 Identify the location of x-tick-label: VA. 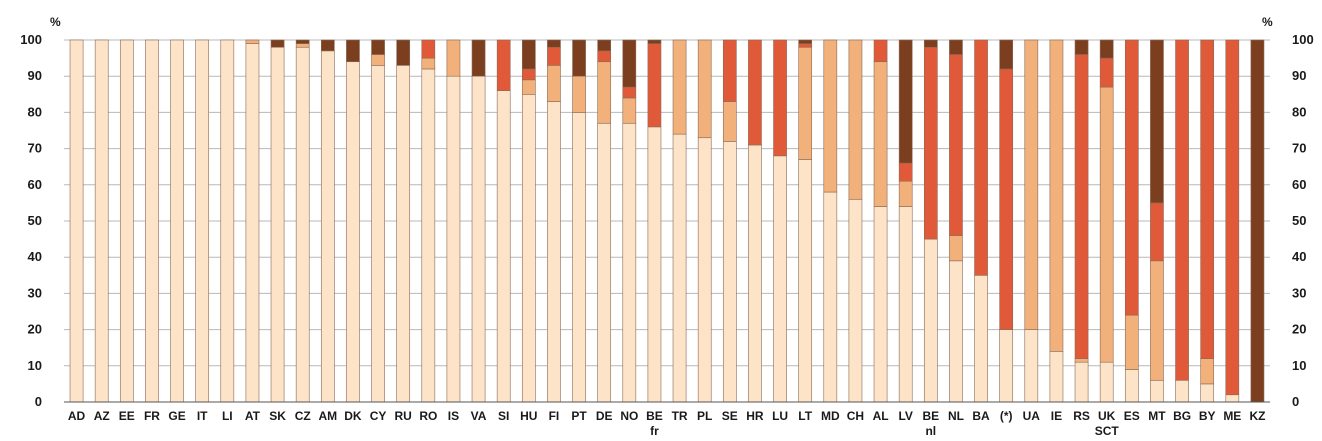
(479, 416).